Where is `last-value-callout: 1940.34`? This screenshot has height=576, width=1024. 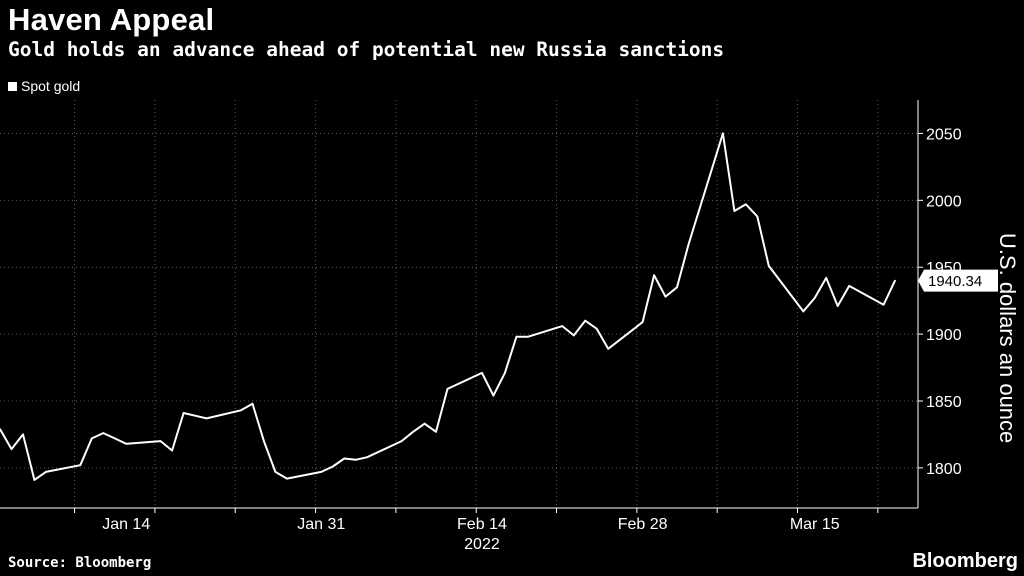 last-value-callout: 1940.34 is located at coordinates (958, 280).